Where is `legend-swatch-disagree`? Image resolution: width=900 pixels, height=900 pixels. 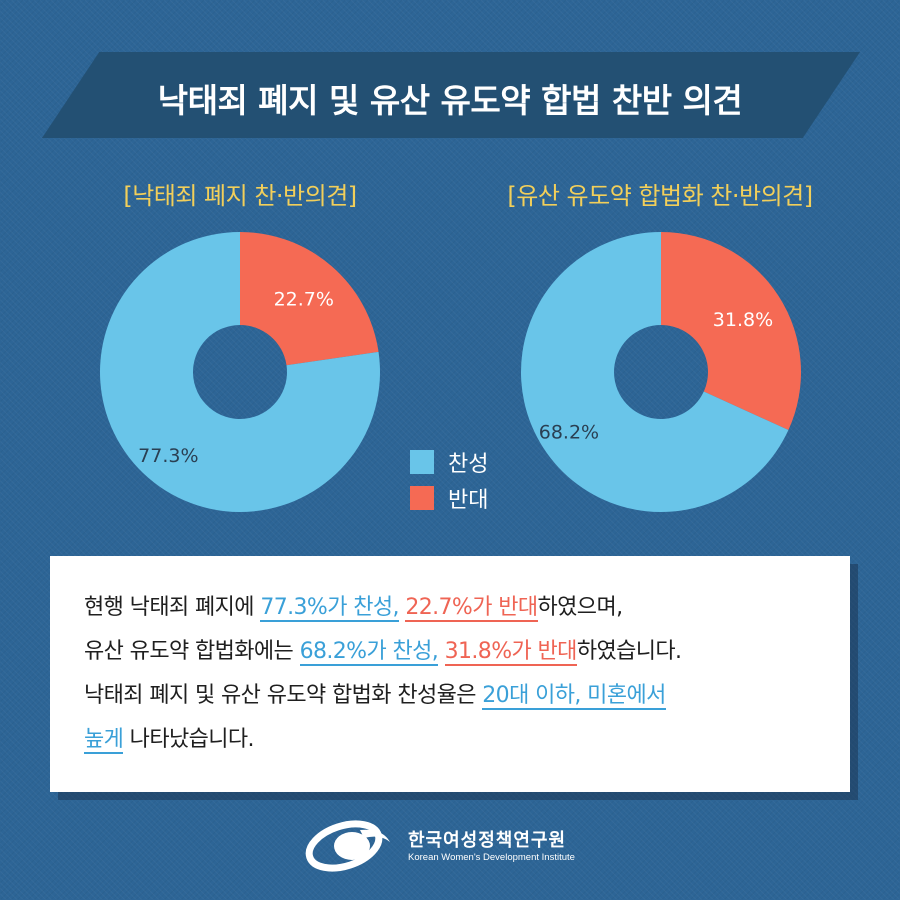 legend-swatch-disagree is located at coordinates (422, 498).